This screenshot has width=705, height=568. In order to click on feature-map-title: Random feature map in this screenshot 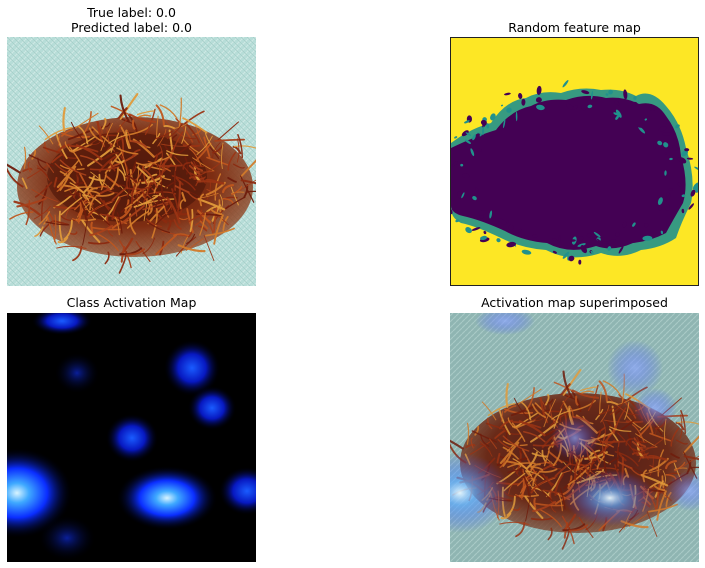, I will do `click(574, 27)`.